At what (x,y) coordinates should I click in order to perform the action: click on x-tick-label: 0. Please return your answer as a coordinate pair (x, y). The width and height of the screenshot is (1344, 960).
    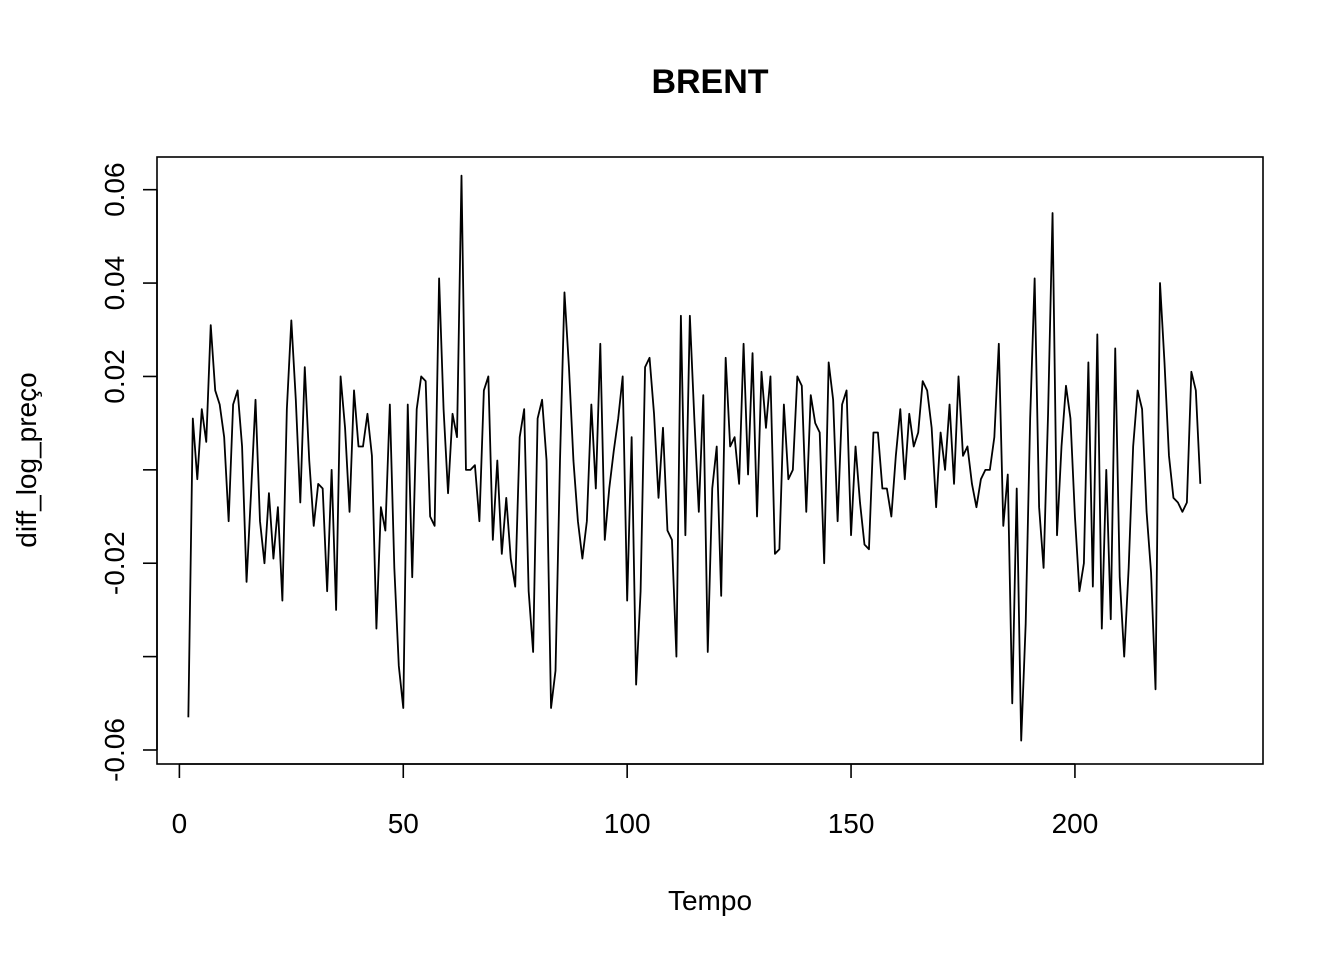
    Looking at the image, I should click on (180, 823).